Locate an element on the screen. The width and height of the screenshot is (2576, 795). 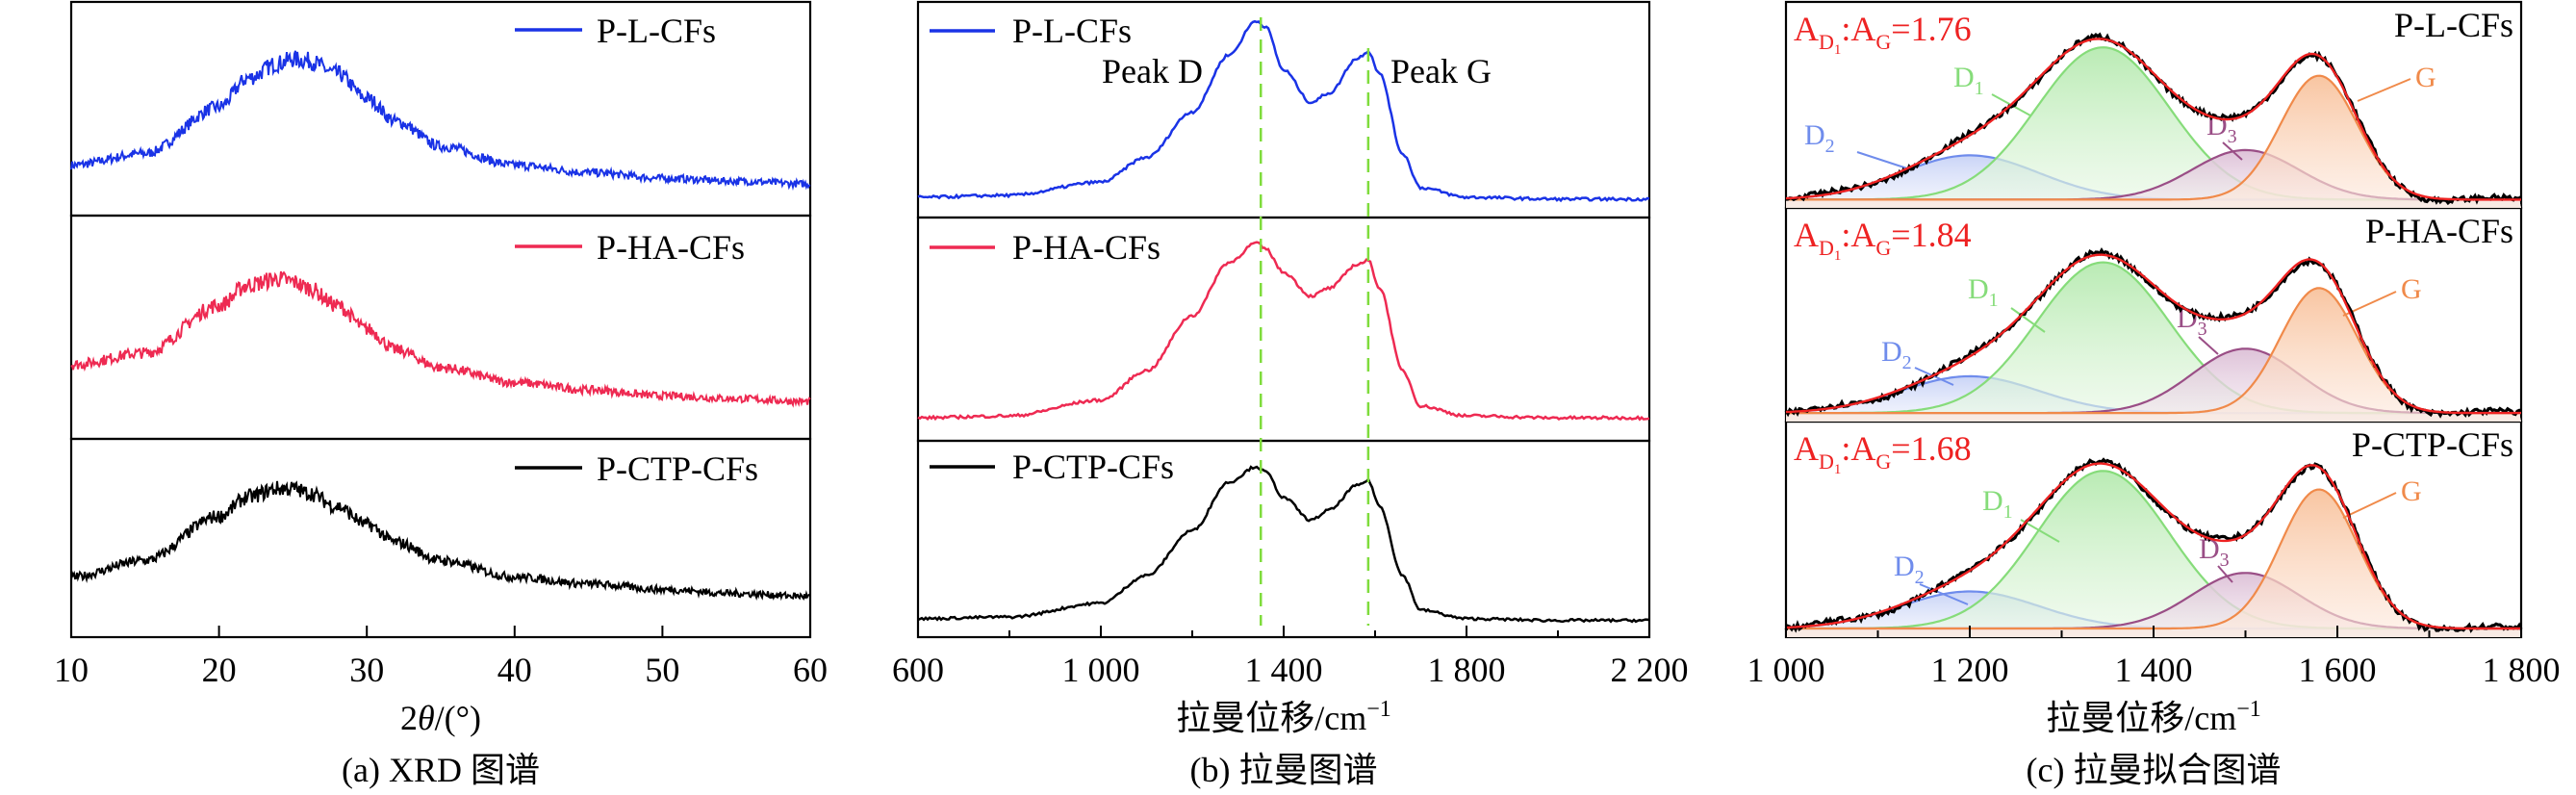
raman-x-tick-label: 1 400 is located at coordinates (1284, 670).